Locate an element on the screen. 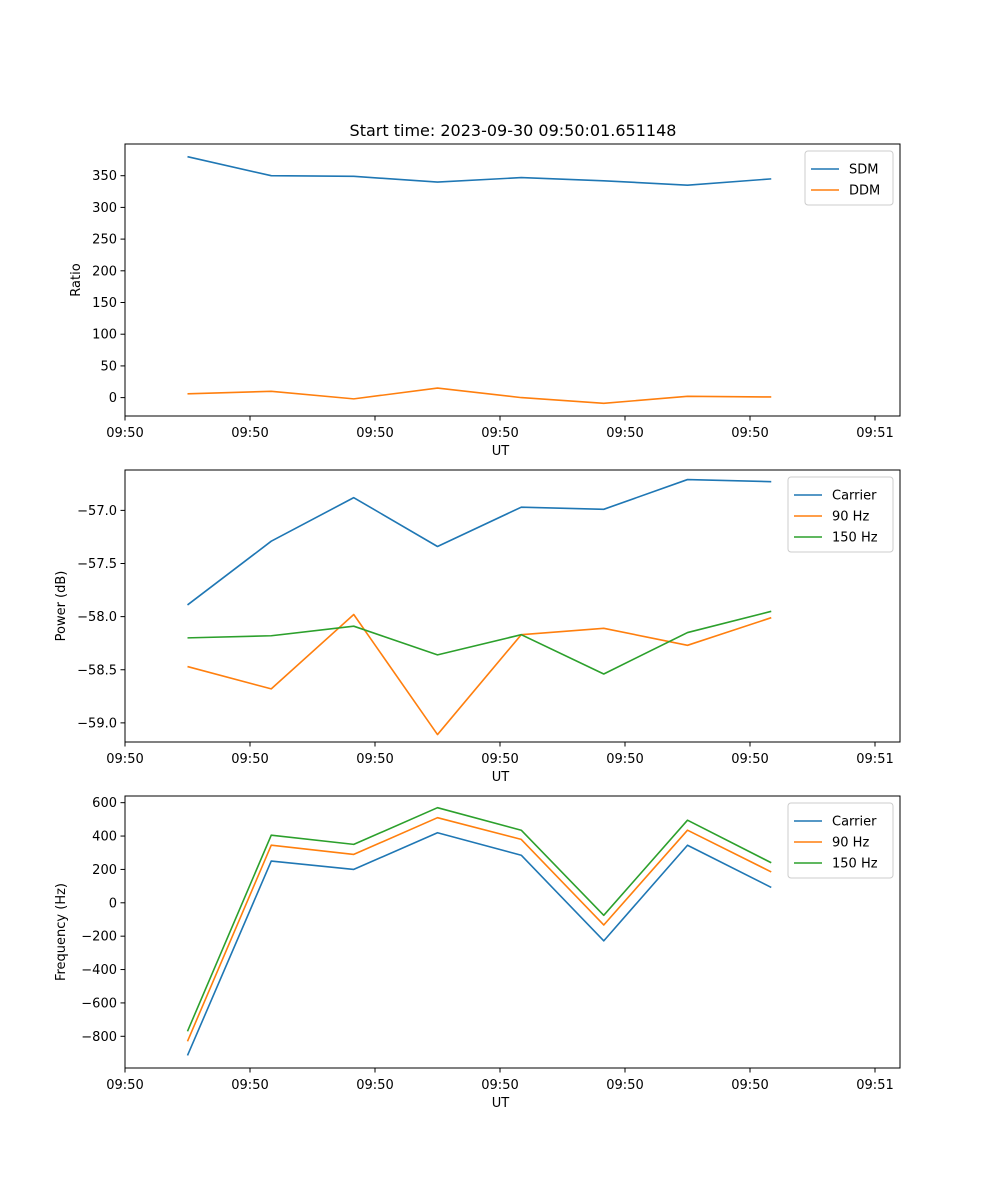 This screenshot has width=1000, height=1200. y-tick-label: −400 is located at coordinates (99, 970).